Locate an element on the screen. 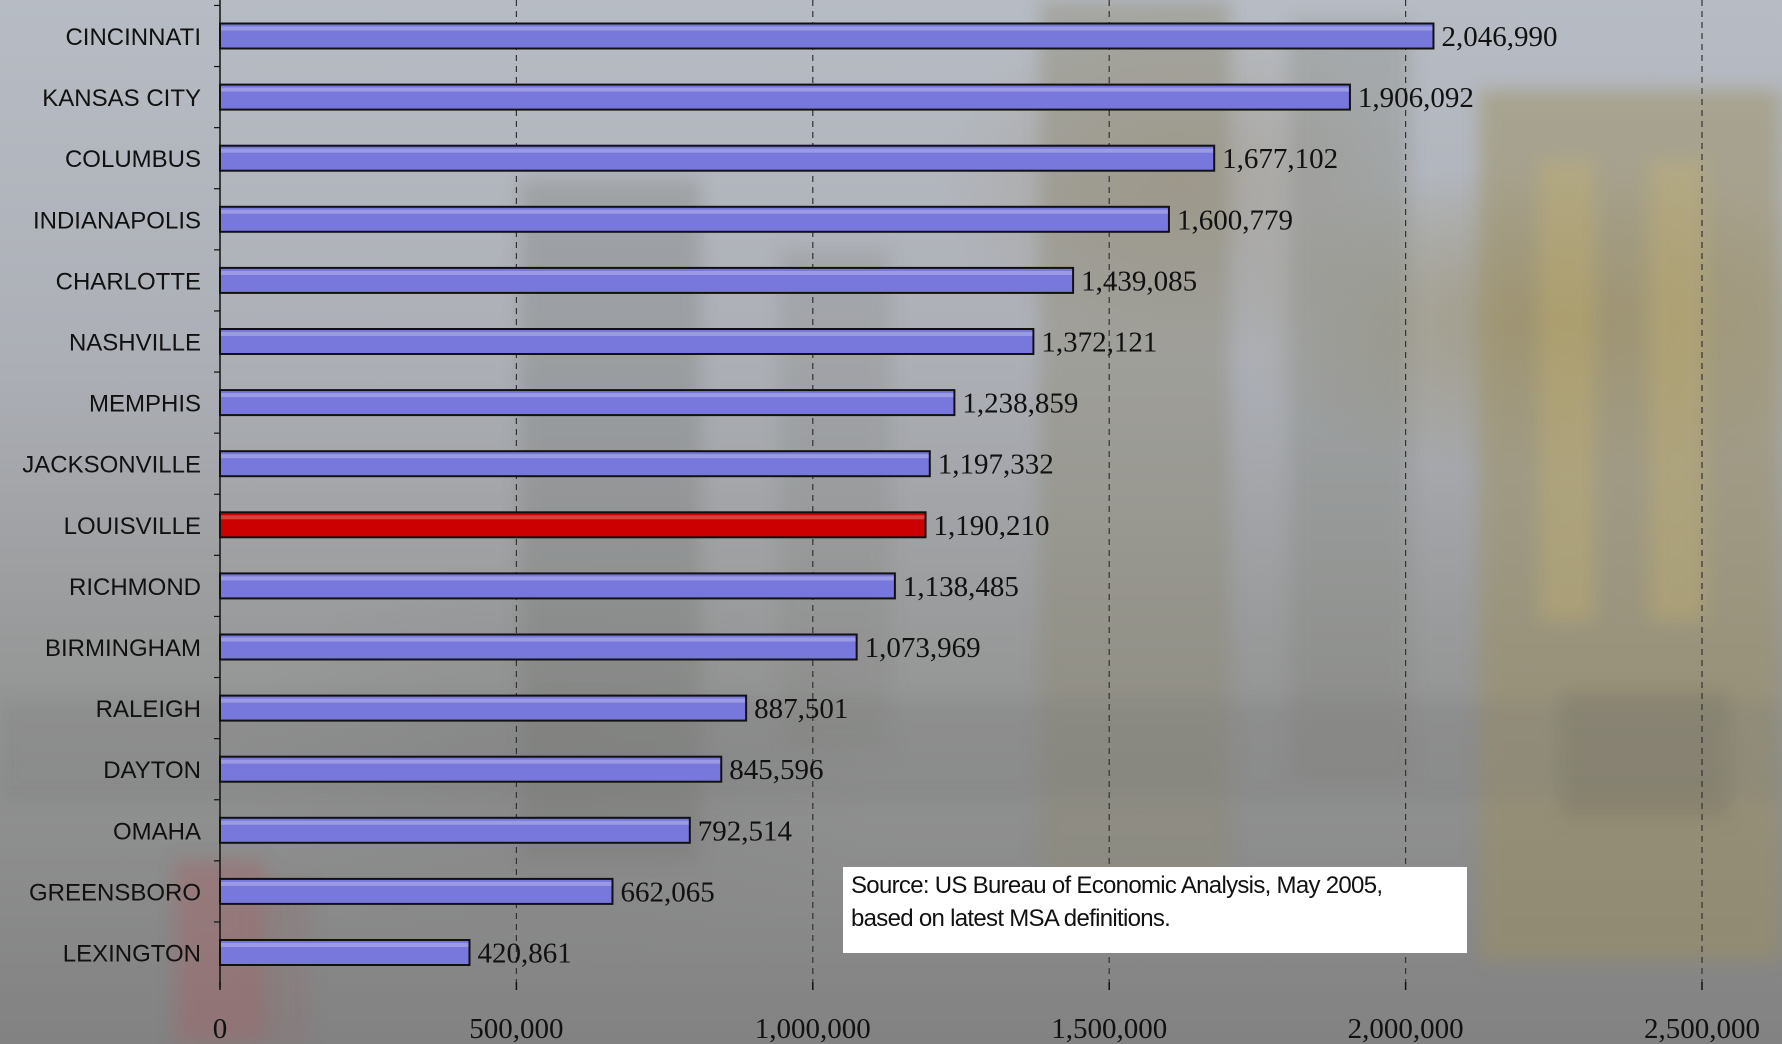 This screenshot has width=1782, height=1044. category-label-5: NASHVILLE is located at coordinates (135, 343).